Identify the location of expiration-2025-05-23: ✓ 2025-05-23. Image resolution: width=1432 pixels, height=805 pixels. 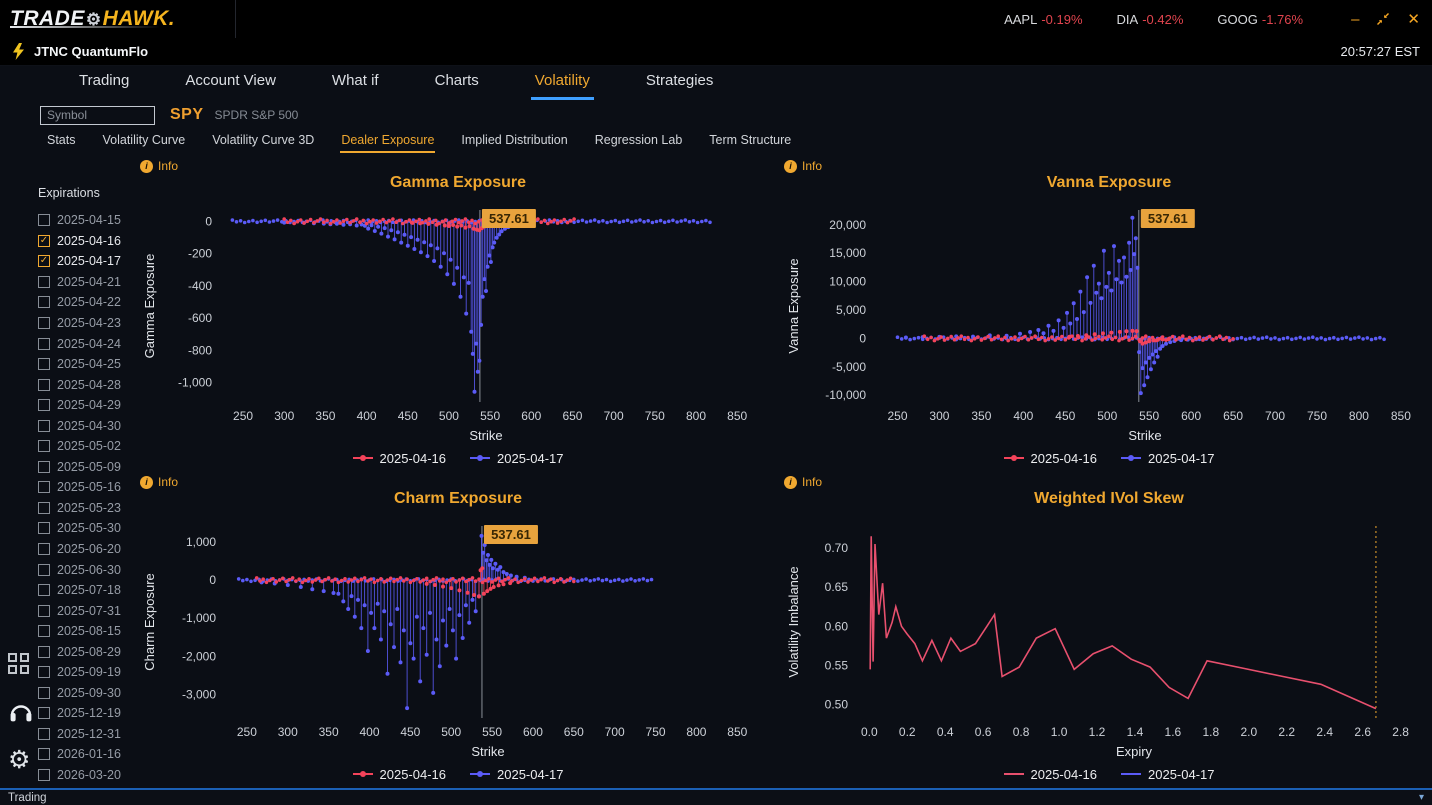
(89, 508).